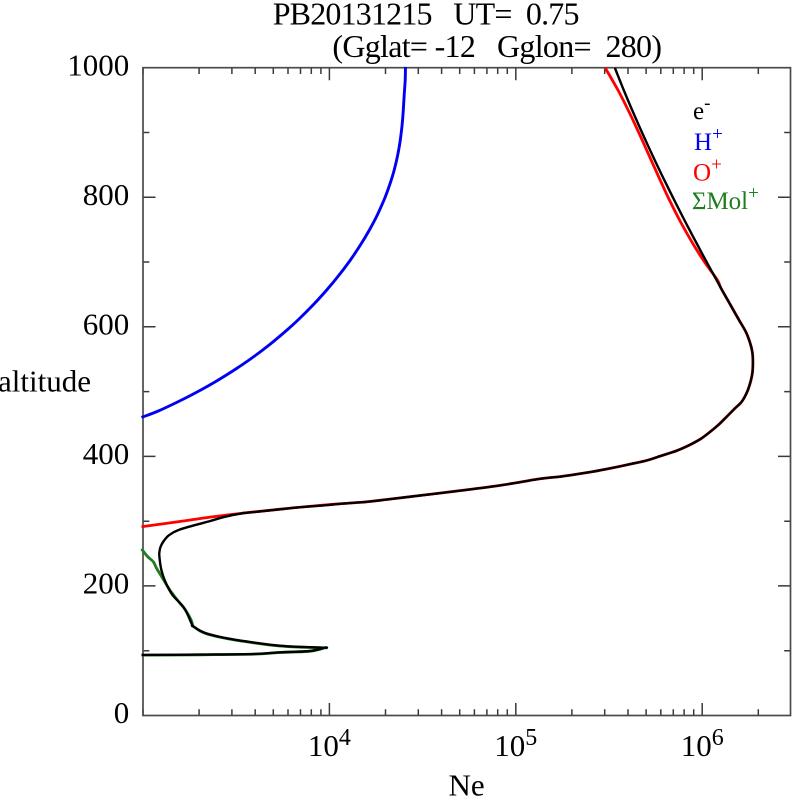  What do you see at coordinates (725, 199) in the screenshot?
I see `svg-text: ΣMol+` at bounding box center [725, 199].